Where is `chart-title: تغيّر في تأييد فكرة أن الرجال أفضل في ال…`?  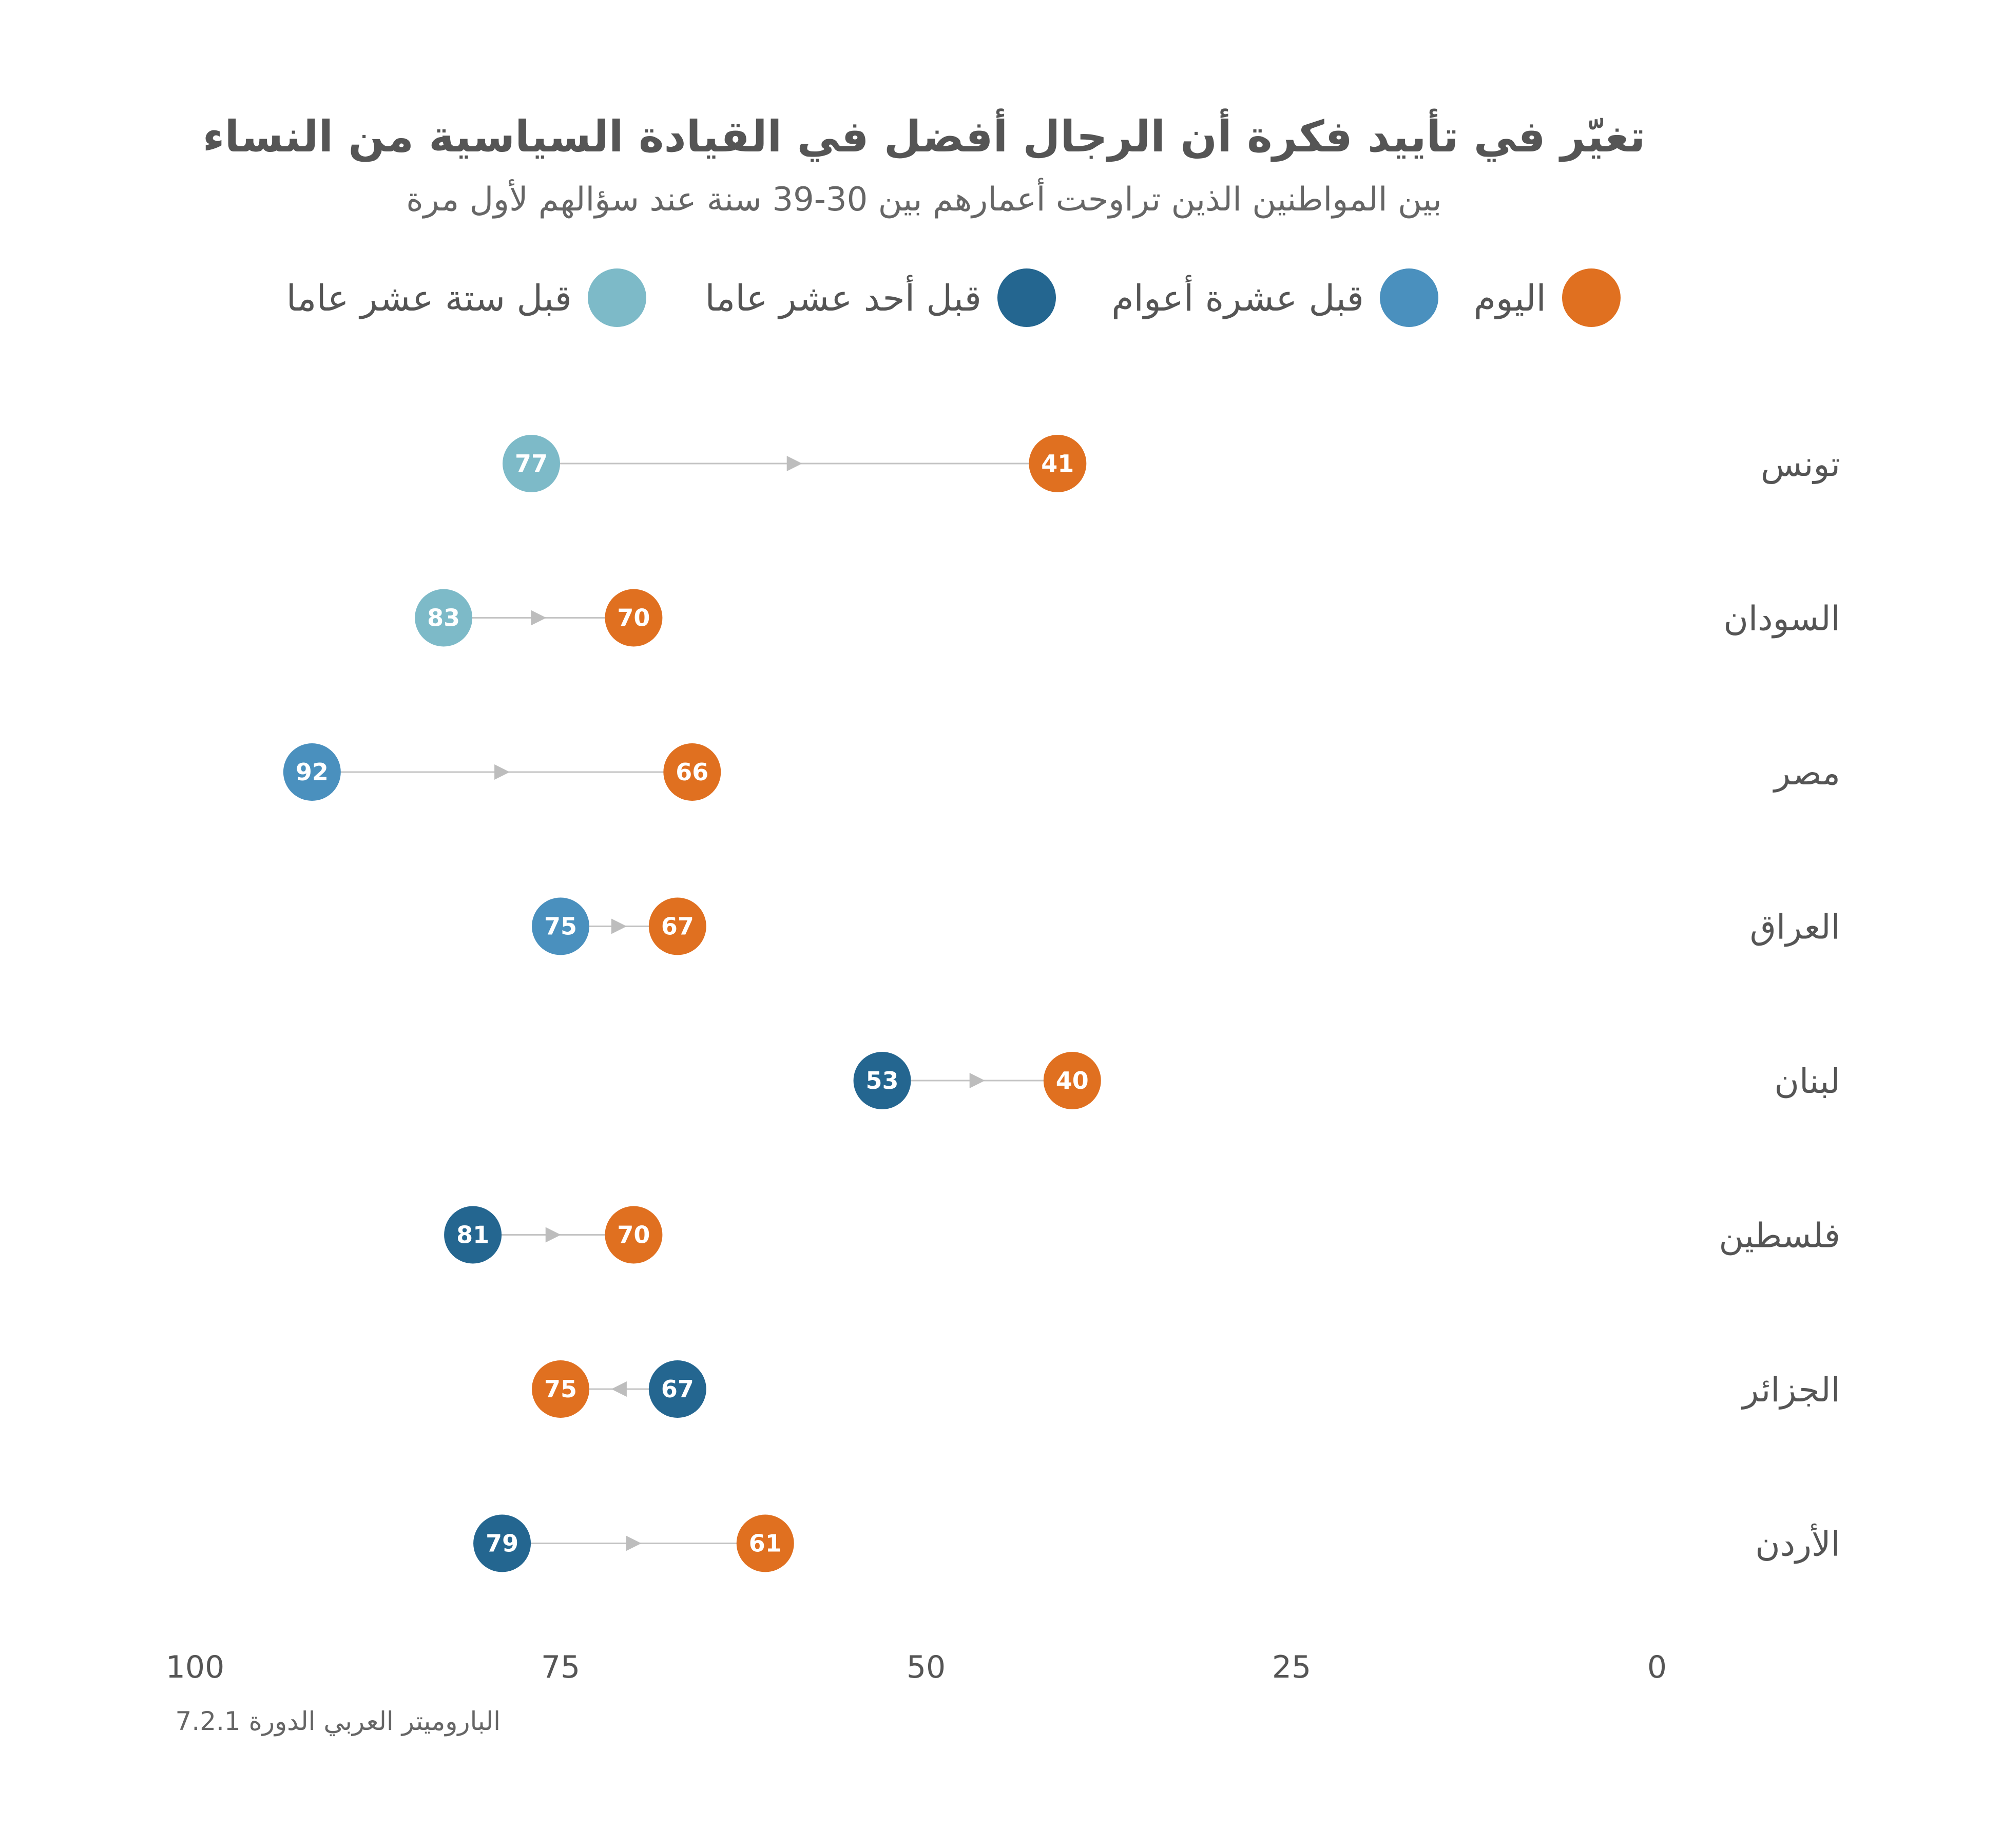 chart-title: تغيّر في تأييد فكرة أن الرجال أفضل في ال… is located at coordinates (924, 135).